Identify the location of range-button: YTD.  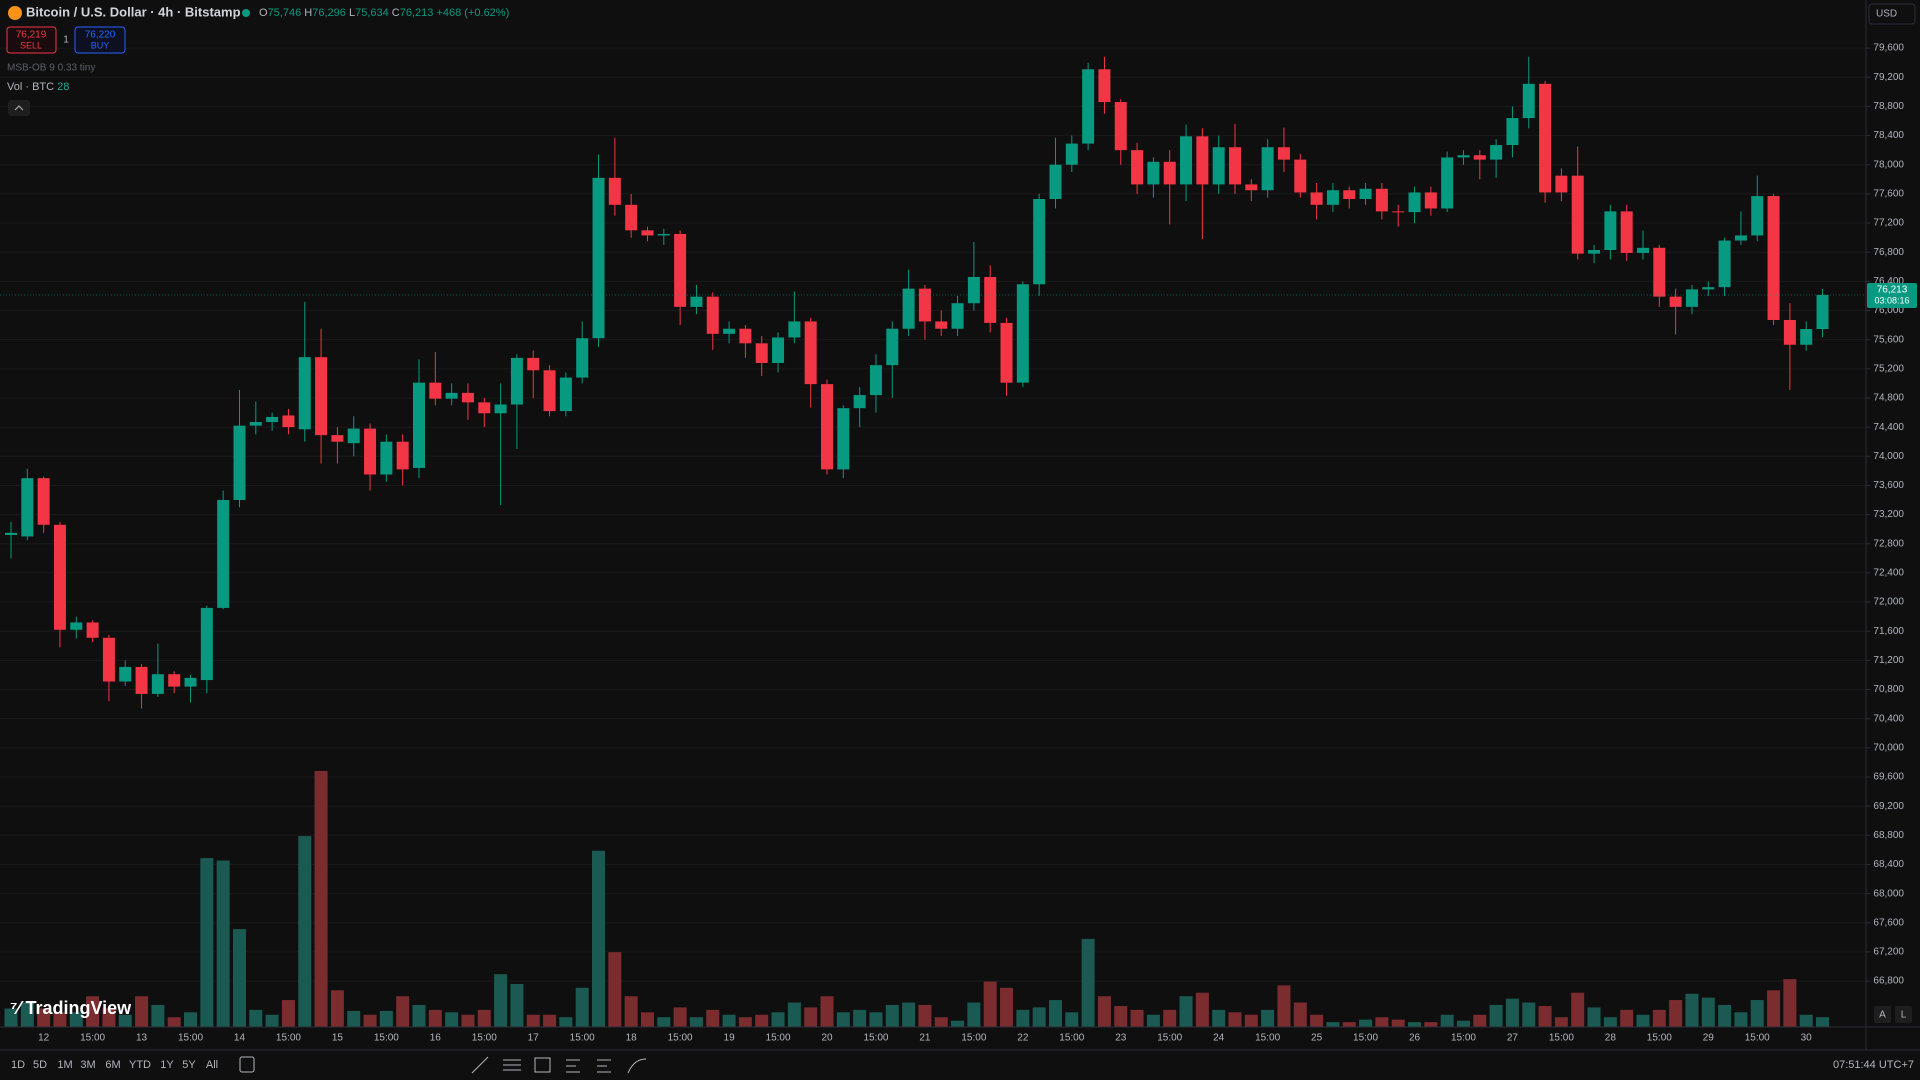
(140, 1065).